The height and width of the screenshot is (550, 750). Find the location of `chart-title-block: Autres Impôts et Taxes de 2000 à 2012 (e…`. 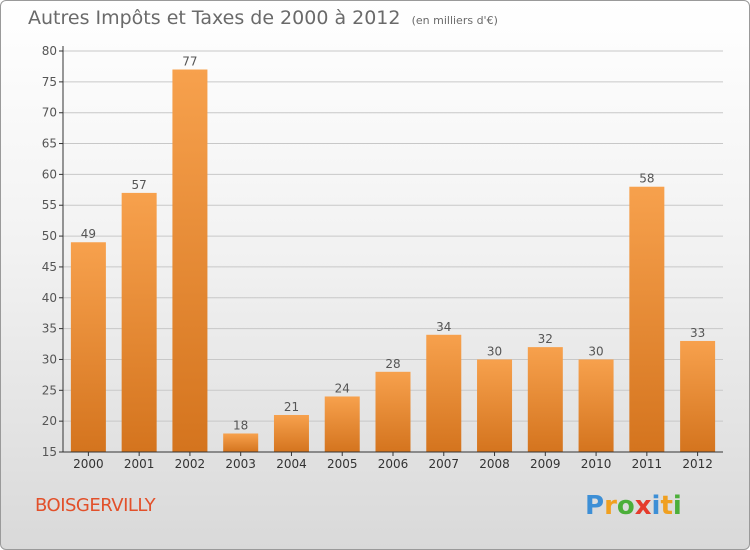

chart-title-block: Autres Impôts et Taxes de 2000 à 2012 (e… is located at coordinates (263, 18).